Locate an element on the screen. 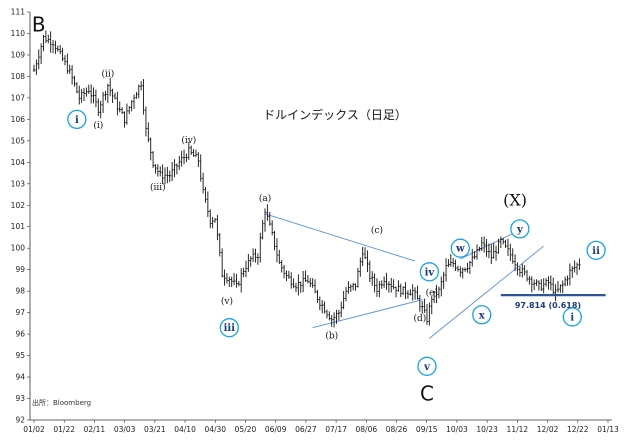 This screenshot has width=632, height=444. wave-label-circled: x is located at coordinates (482, 315).